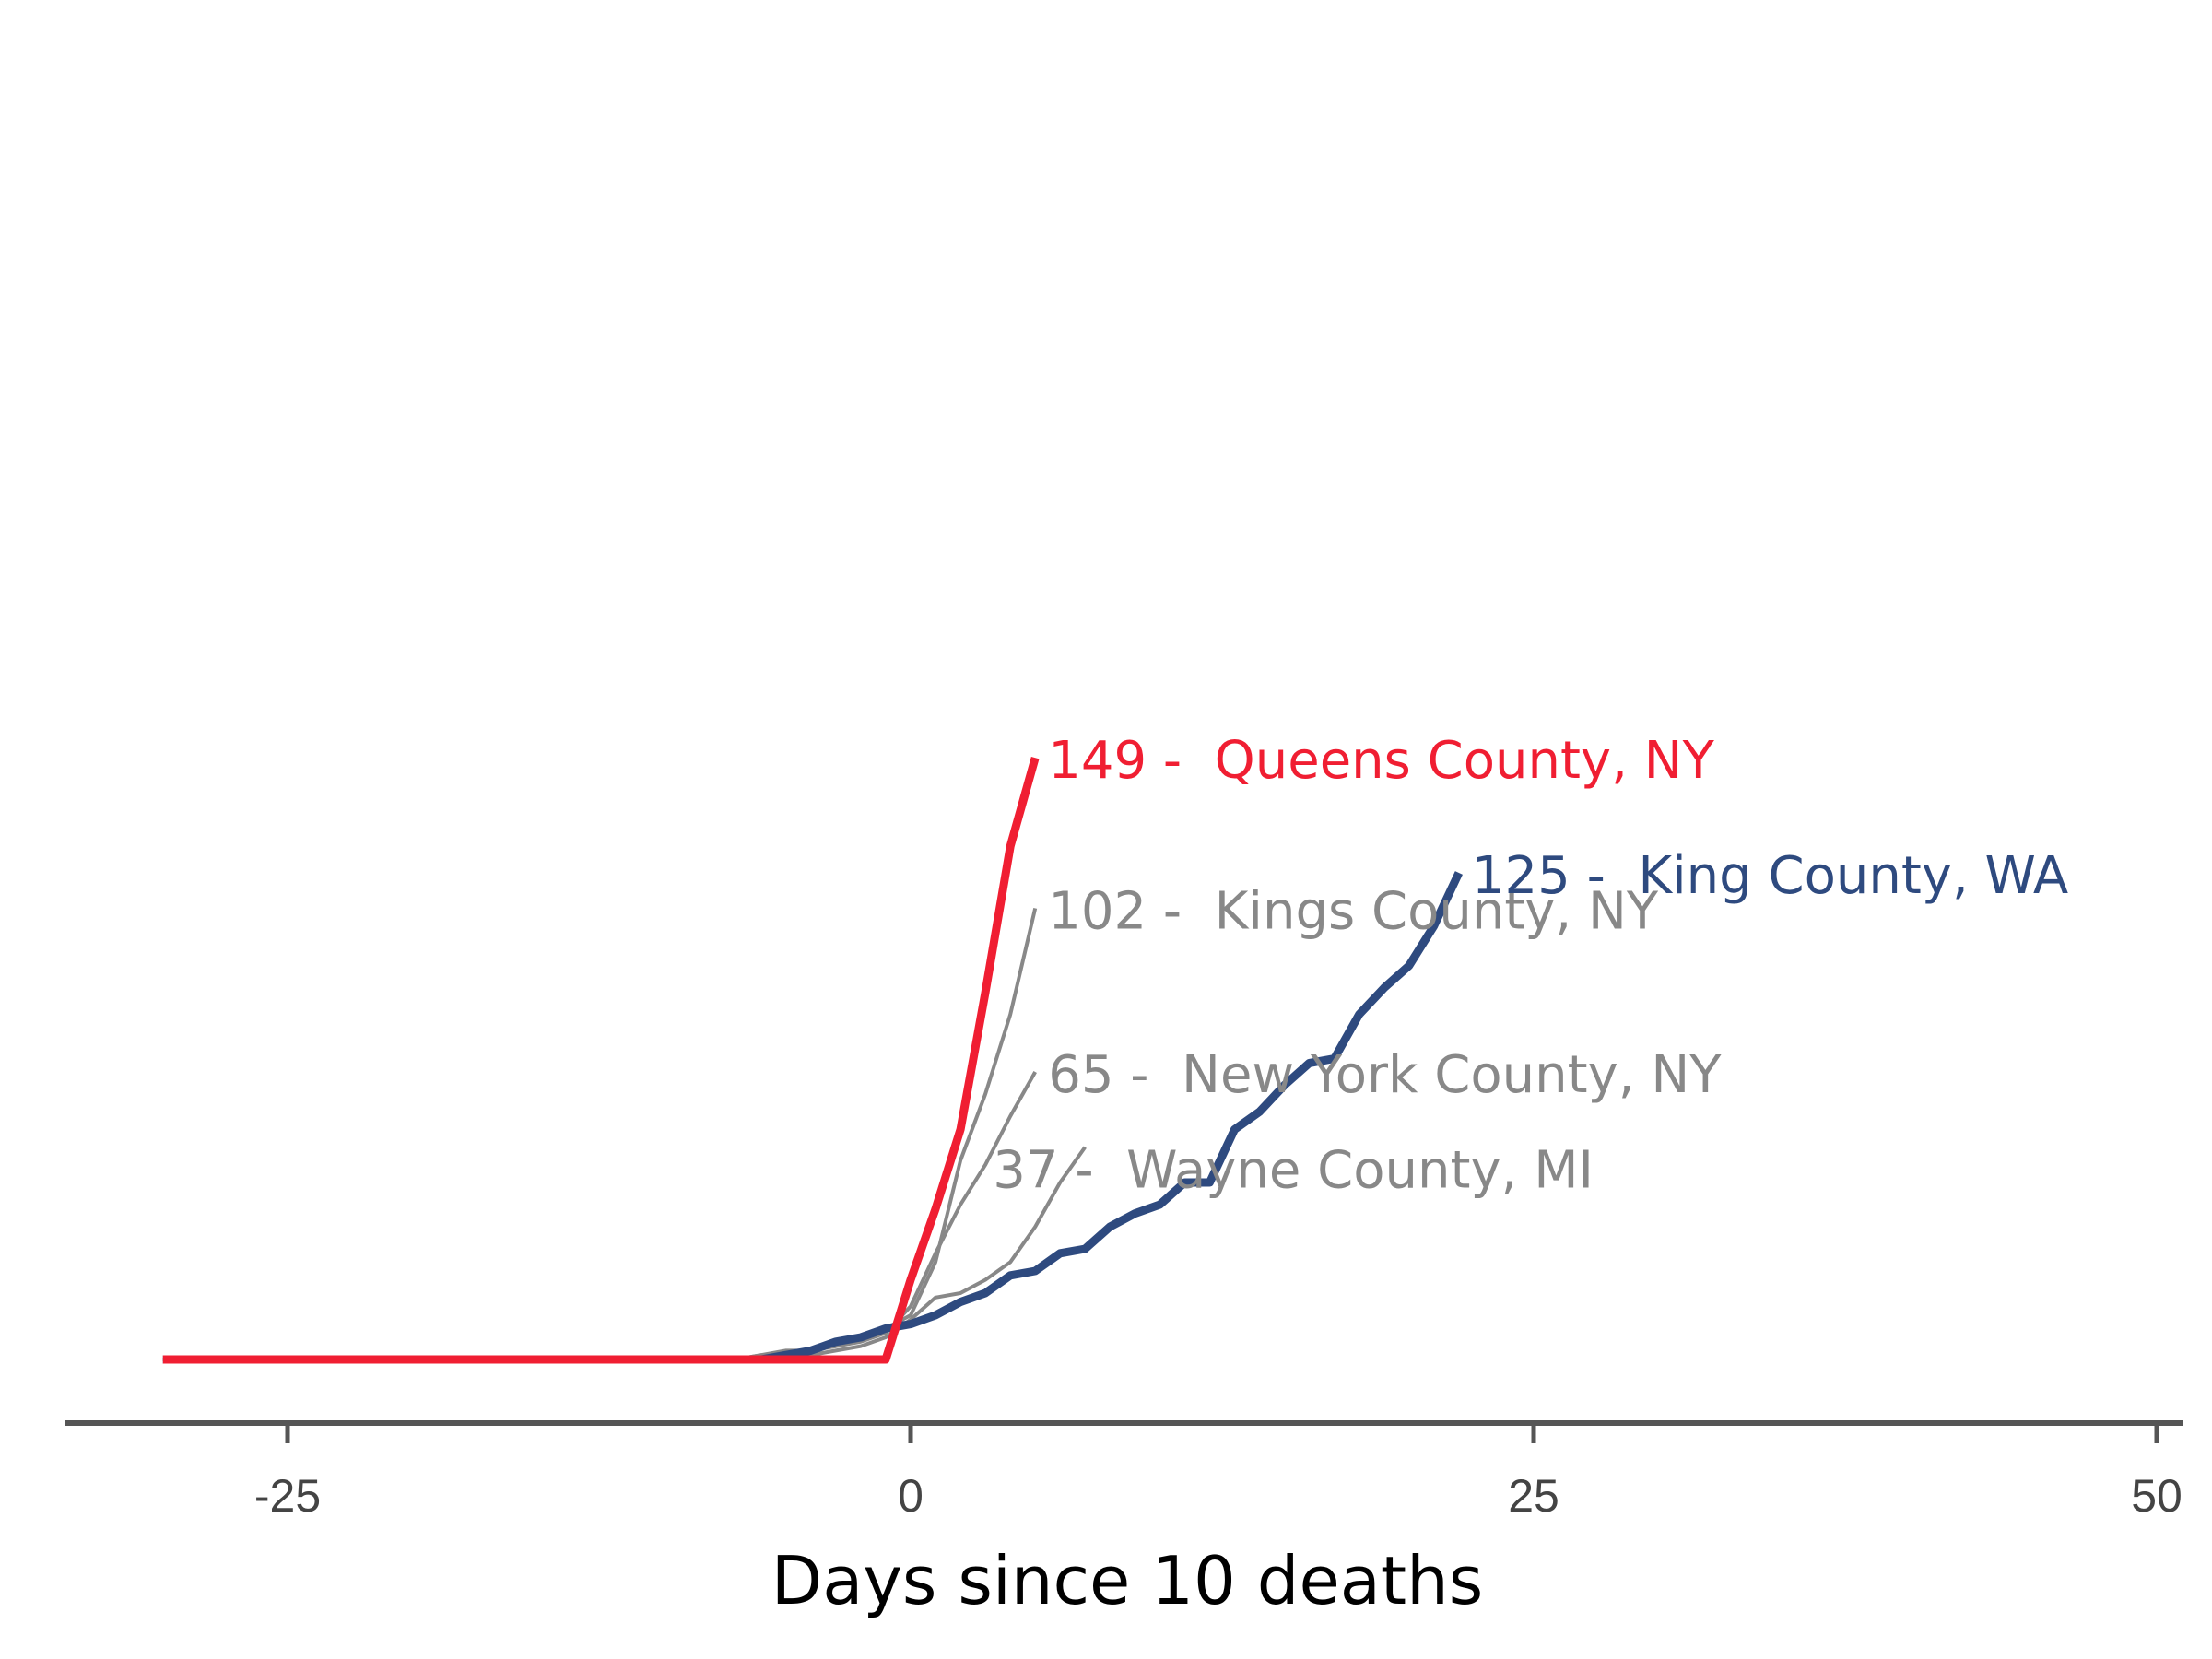 This screenshot has width=2212, height=1659. Describe the element at coordinates (1385, 1075) in the screenshot. I see `series-label-new-york-county-ny: 65 - New York County, NY` at that location.